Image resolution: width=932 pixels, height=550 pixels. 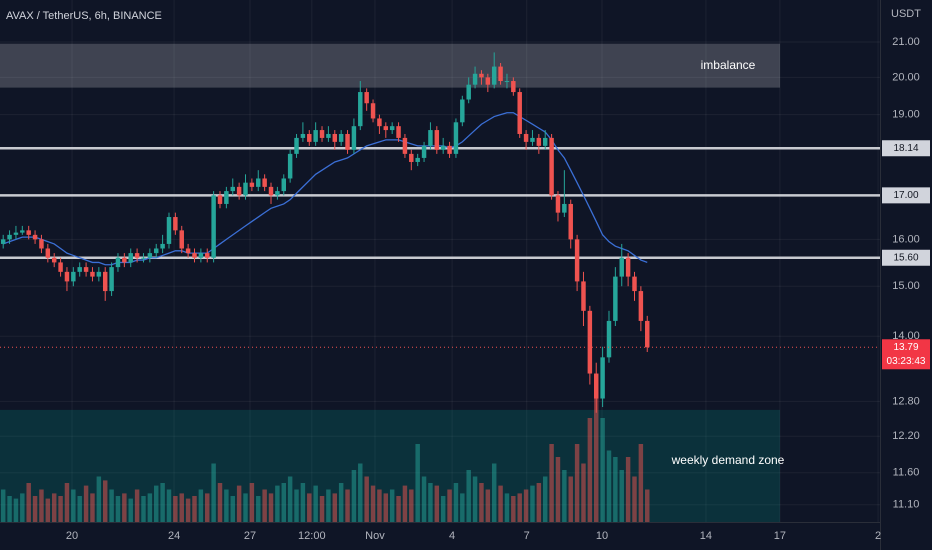 What do you see at coordinates (905, 148) in the screenshot?
I see `level-label: 18.14` at bounding box center [905, 148].